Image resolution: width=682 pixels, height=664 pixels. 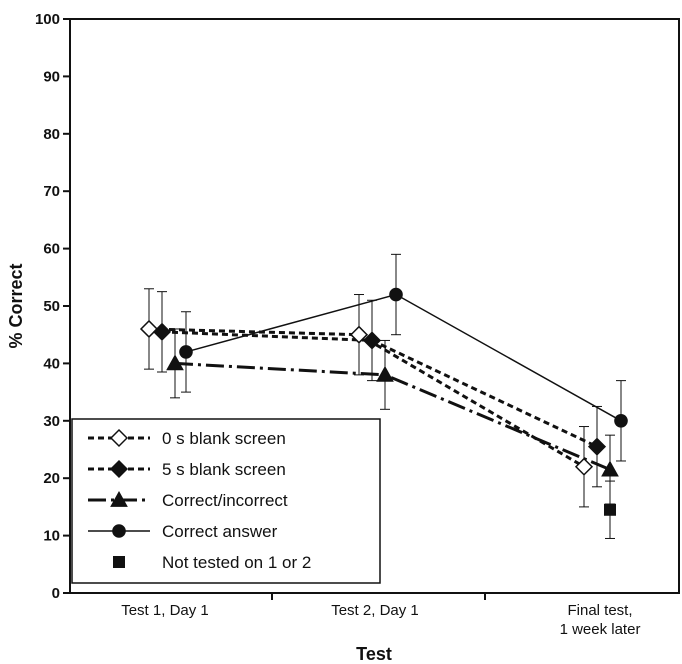 I want to click on y-tick-label: 90, so click(x=51, y=76).